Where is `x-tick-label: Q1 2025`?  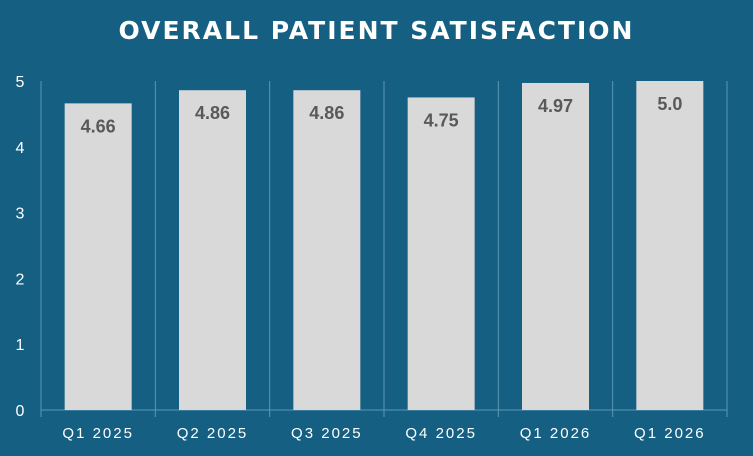 x-tick-label: Q1 2025 is located at coordinates (98, 433).